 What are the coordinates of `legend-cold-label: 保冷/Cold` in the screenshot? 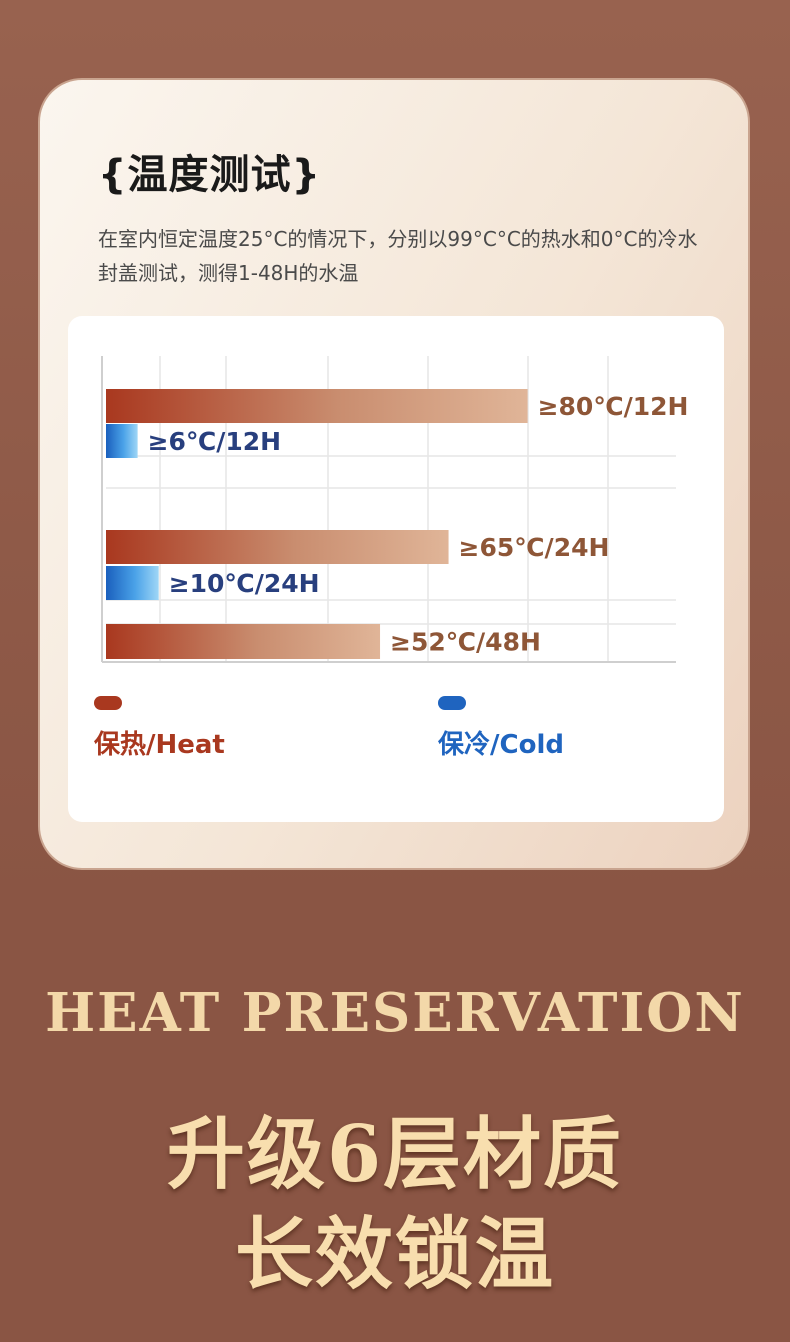 It's located at (501, 745).